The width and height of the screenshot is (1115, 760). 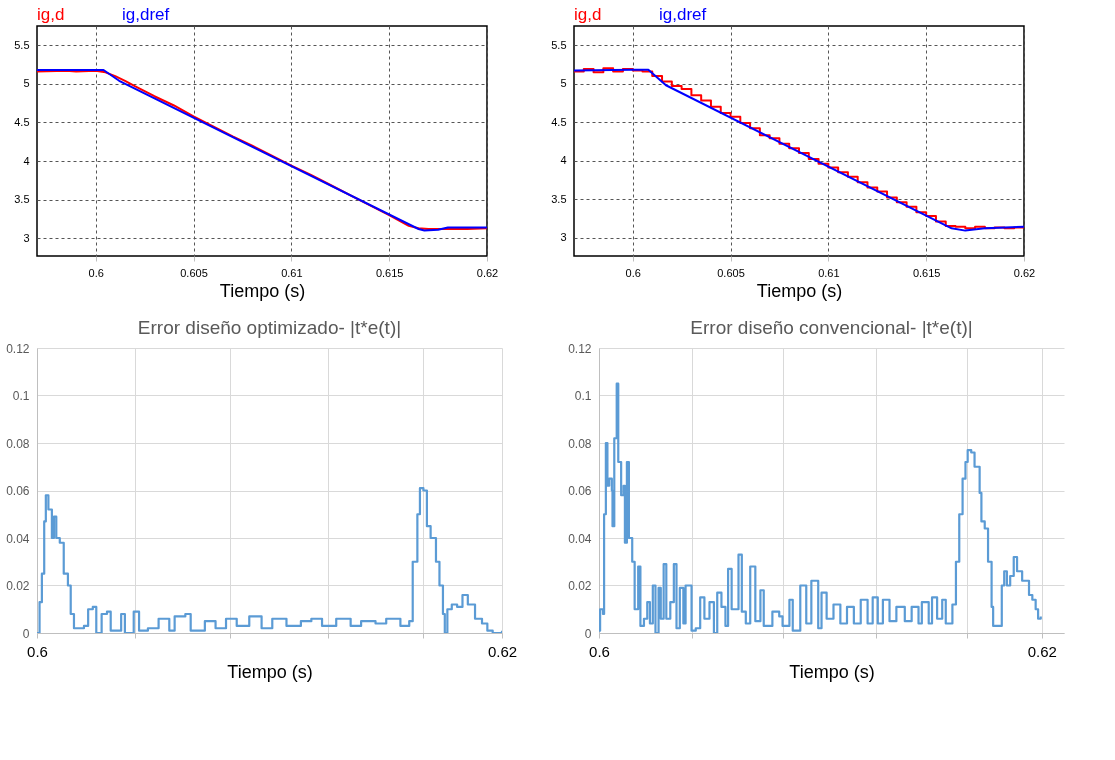 What do you see at coordinates (269, 327) in the screenshot?
I see `chart-title: Error diseño optimizado- |t*e(t)|` at bounding box center [269, 327].